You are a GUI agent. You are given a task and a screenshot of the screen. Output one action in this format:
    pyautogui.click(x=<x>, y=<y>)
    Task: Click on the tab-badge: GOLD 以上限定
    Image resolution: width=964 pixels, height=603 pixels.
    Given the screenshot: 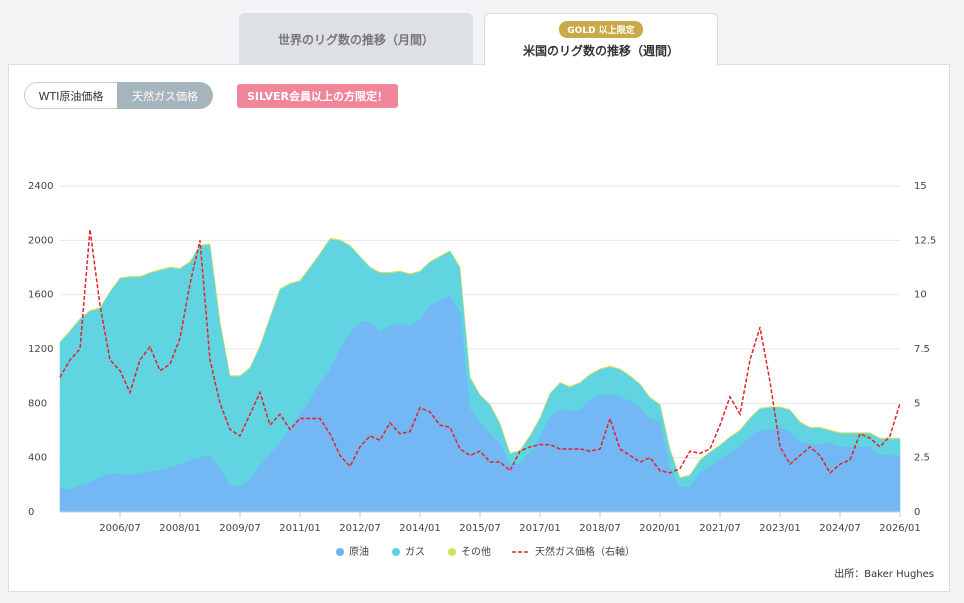 What is the action you would take?
    pyautogui.click(x=601, y=29)
    